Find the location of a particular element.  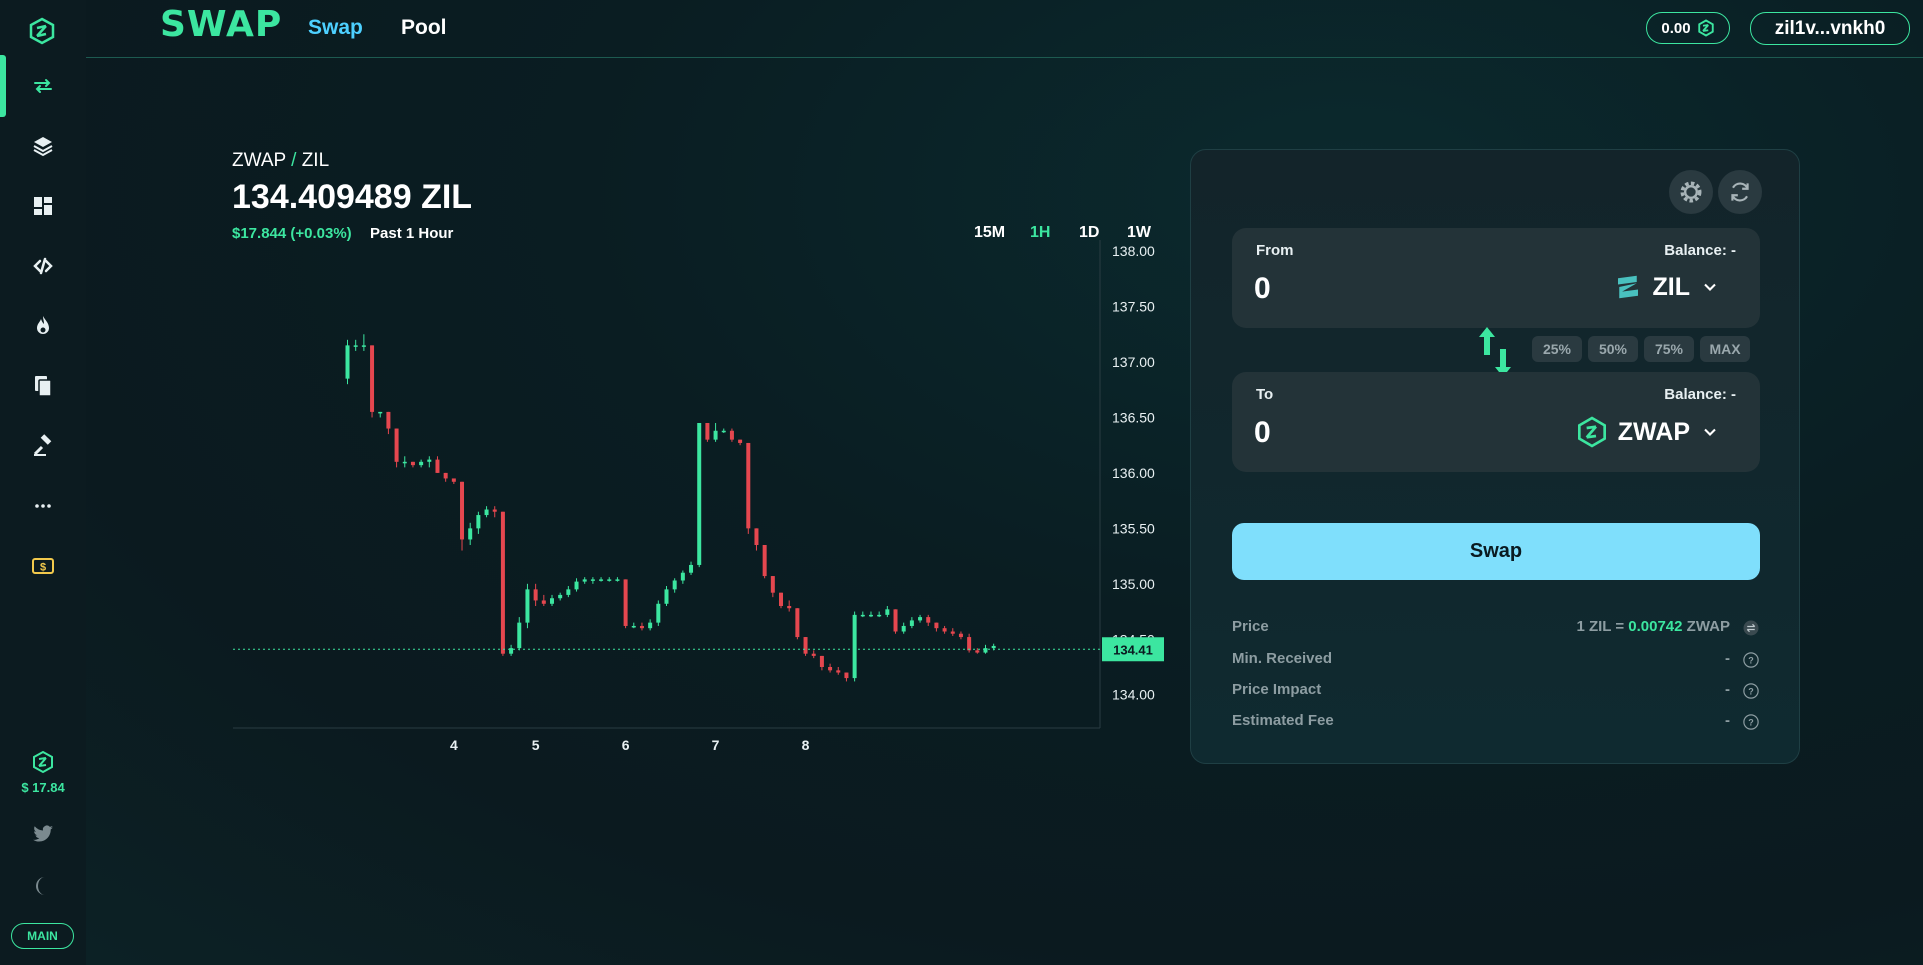

sidebar-item-docs is located at coordinates (43, 386).